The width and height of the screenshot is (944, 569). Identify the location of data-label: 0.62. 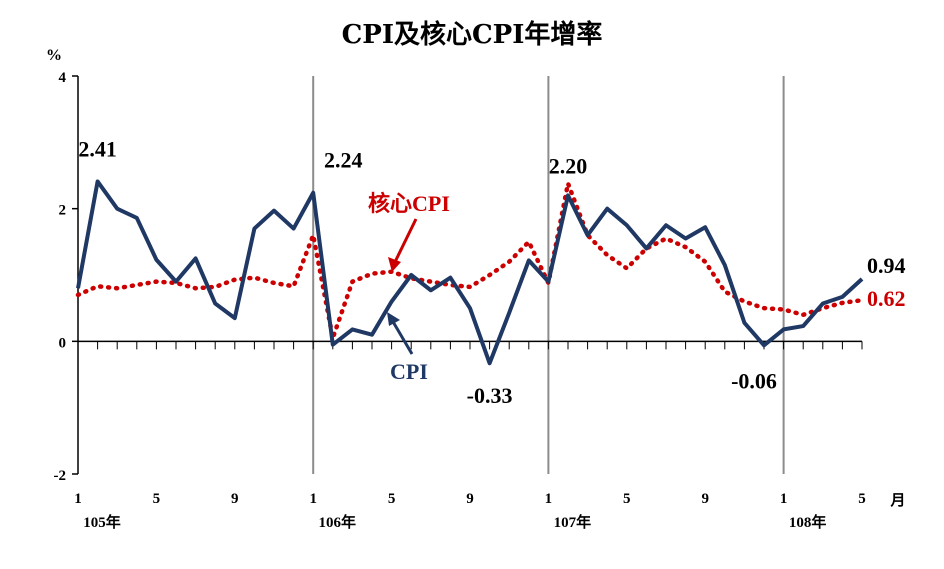
(886, 298).